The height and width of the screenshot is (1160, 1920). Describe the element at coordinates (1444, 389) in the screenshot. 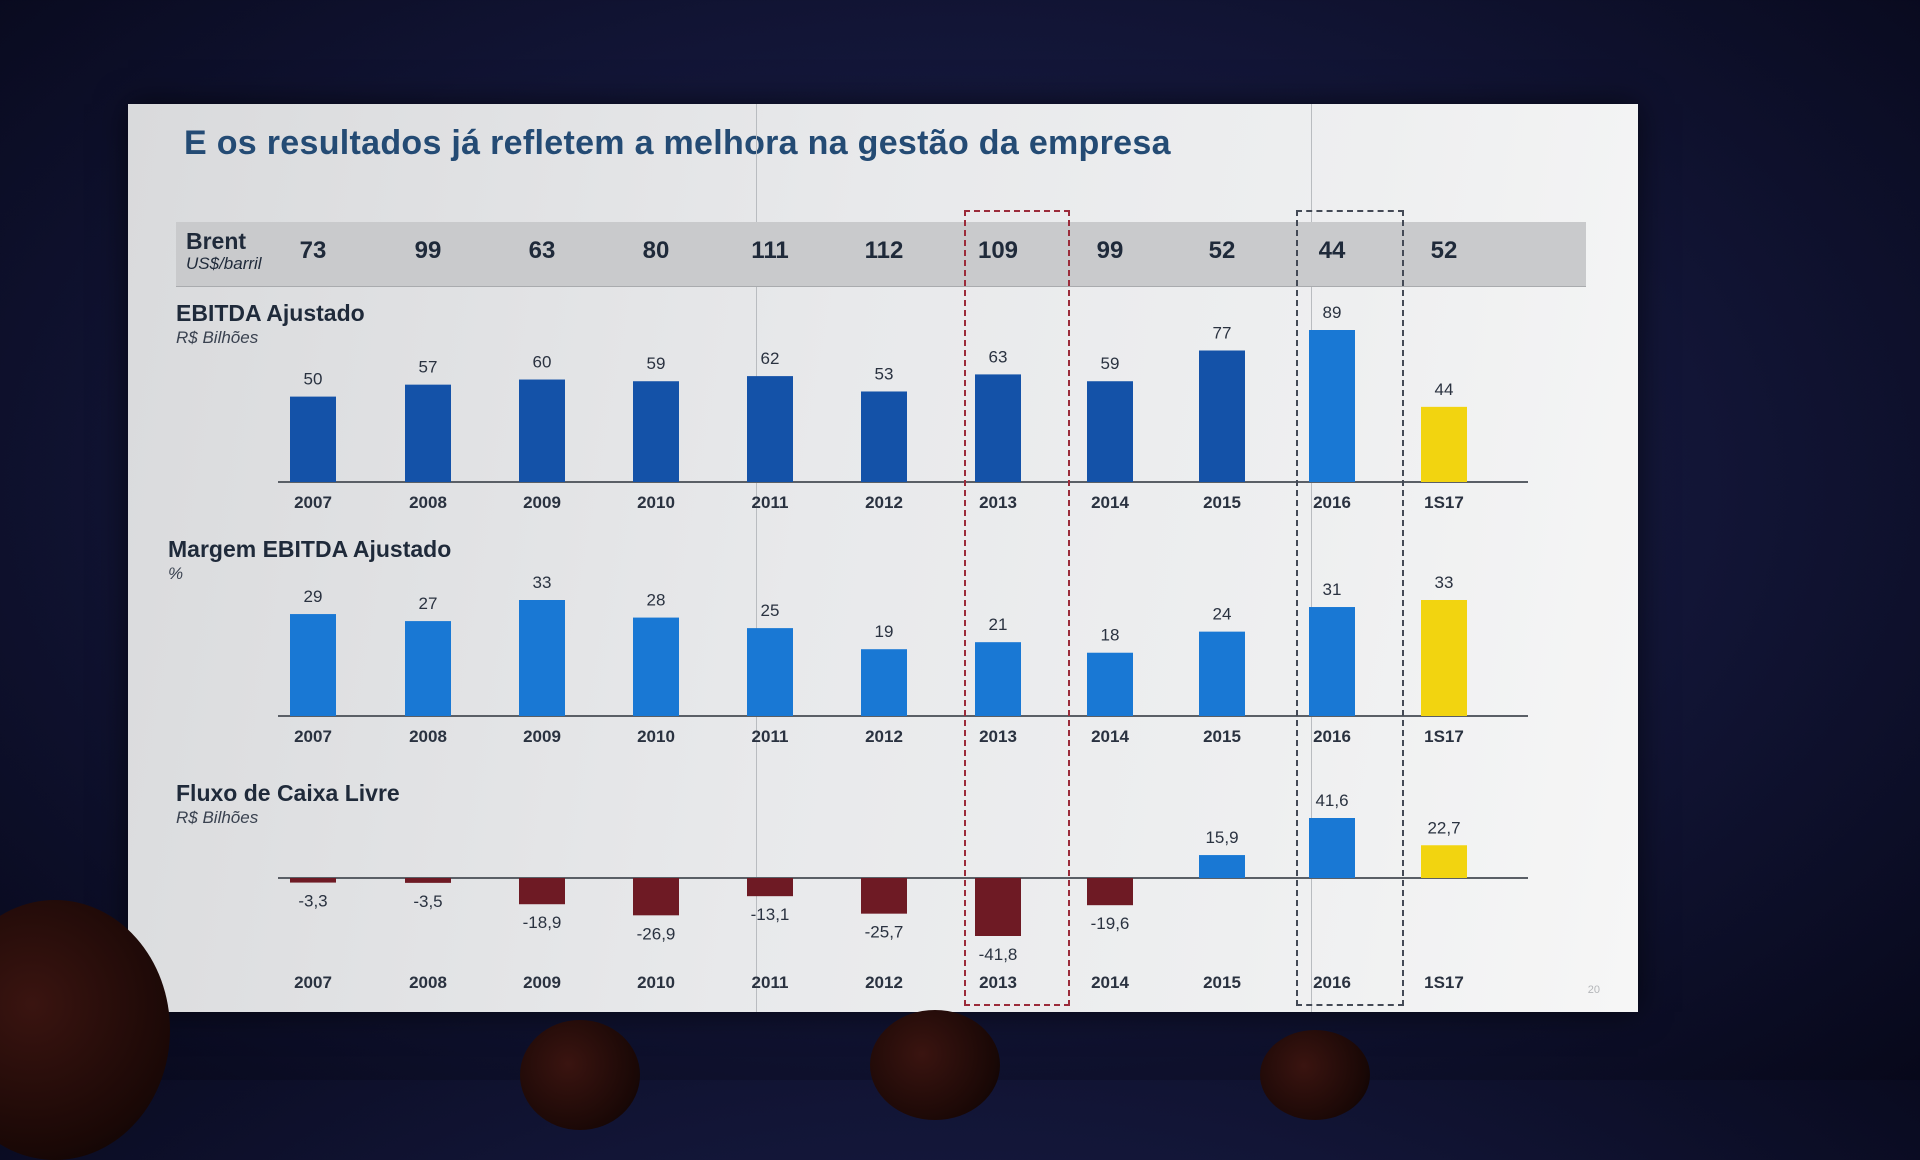

I see `data-label: 44` at that location.